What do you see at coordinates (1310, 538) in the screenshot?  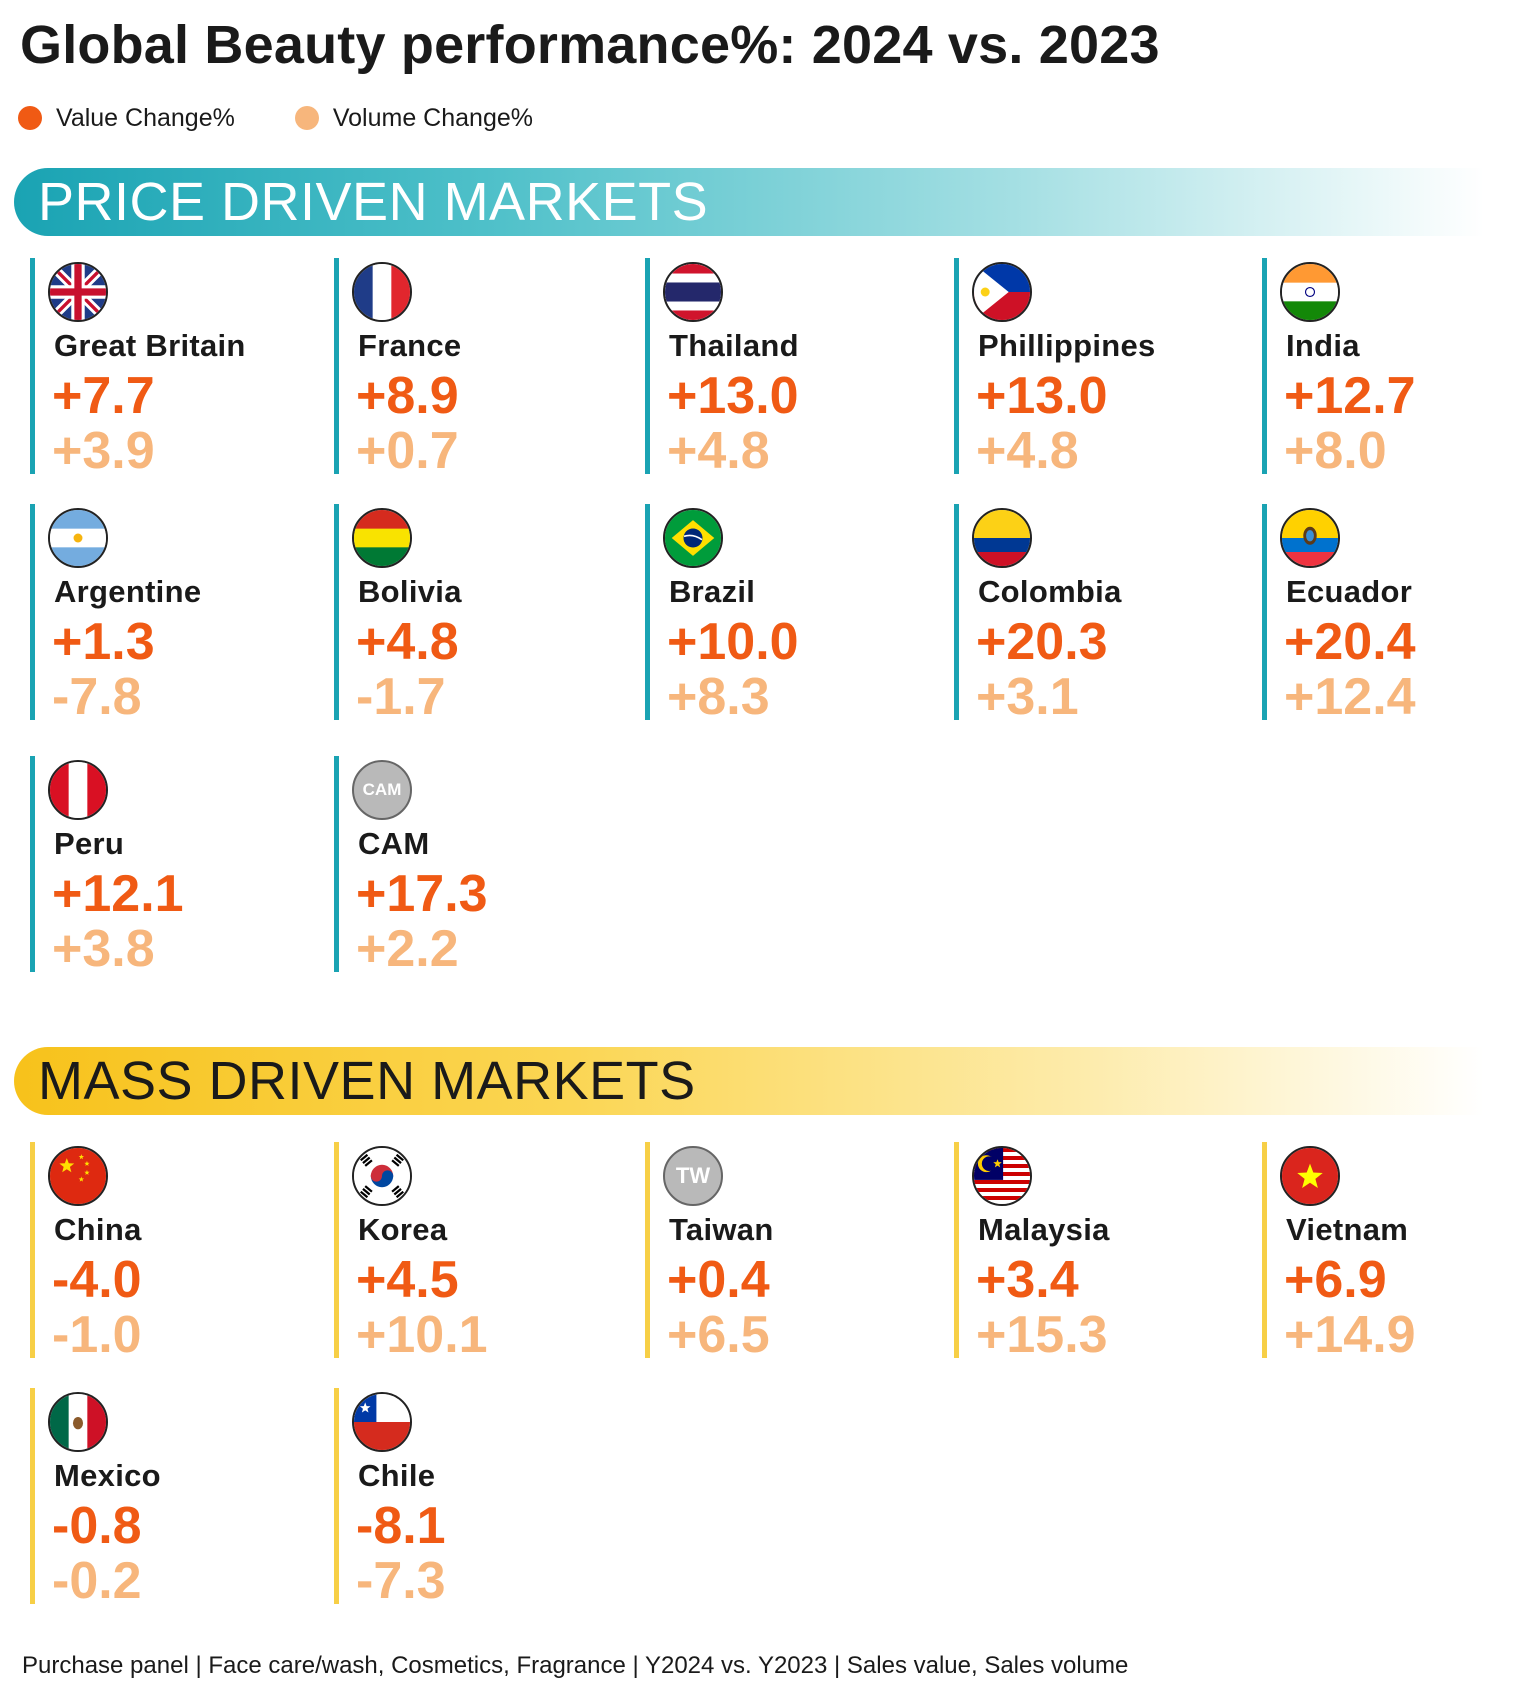 I see `ecuador-flag-icon` at bounding box center [1310, 538].